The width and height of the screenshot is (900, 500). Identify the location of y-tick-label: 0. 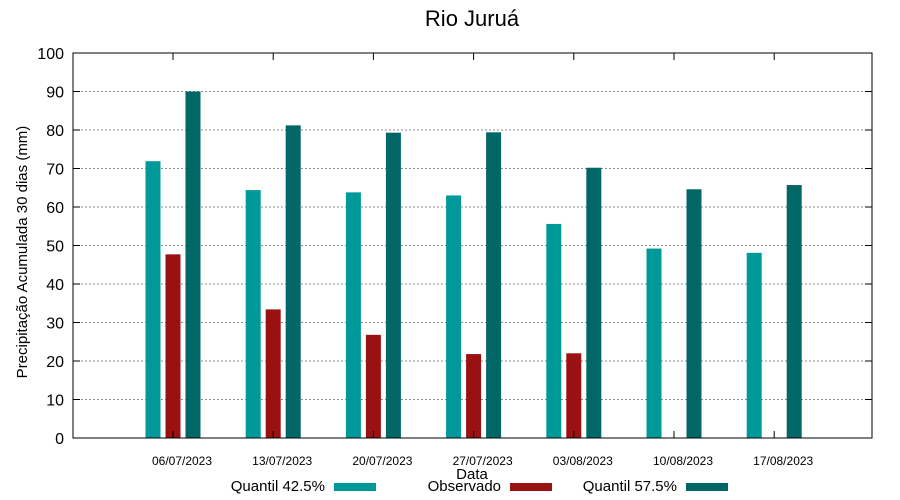
(59, 439).